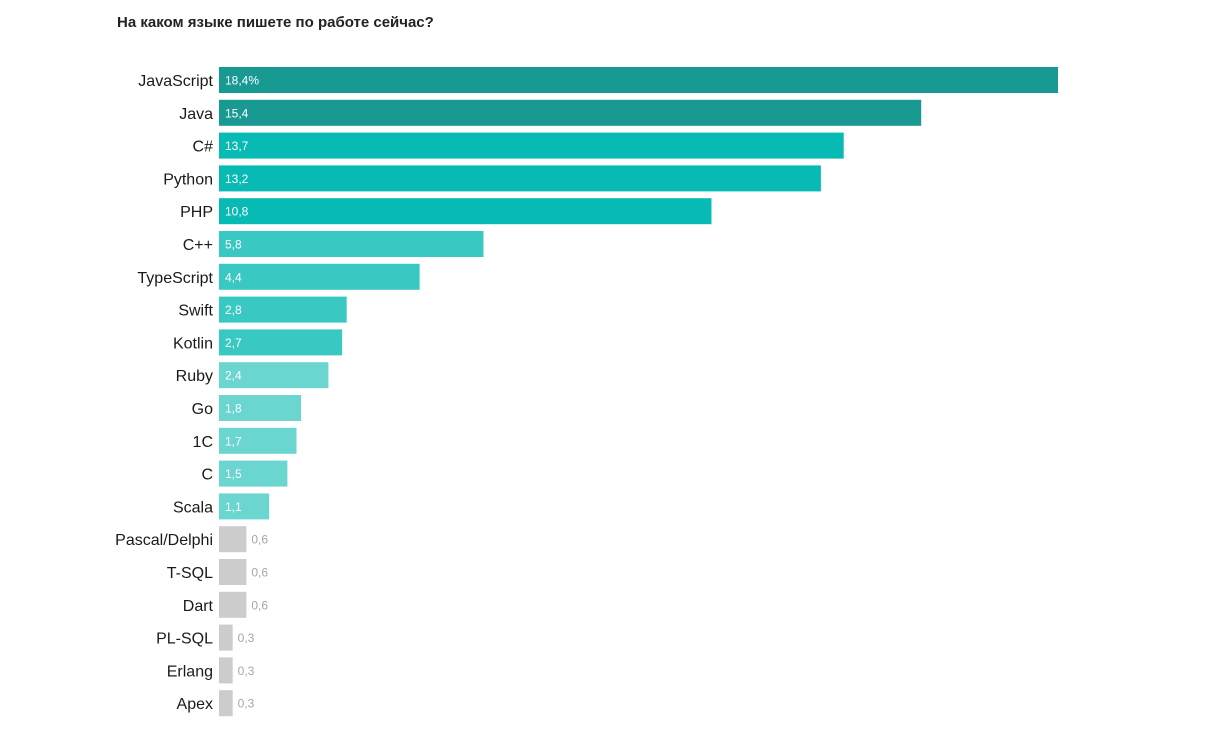 This screenshot has height=741, width=1224. Describe the element at coordinates (233, 245) in the screenshot. I see `value-label-5: 5,8` at that location.